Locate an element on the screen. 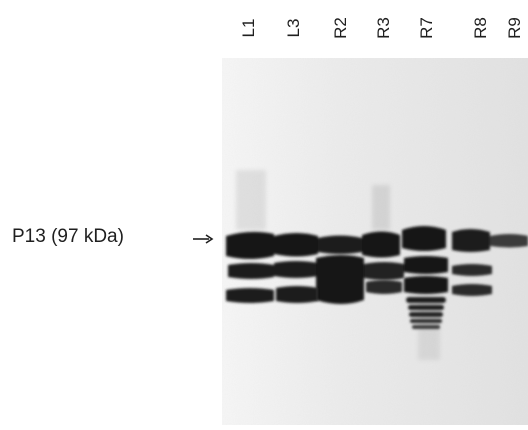  band-r2-mid is located at coordinates (340, 279).